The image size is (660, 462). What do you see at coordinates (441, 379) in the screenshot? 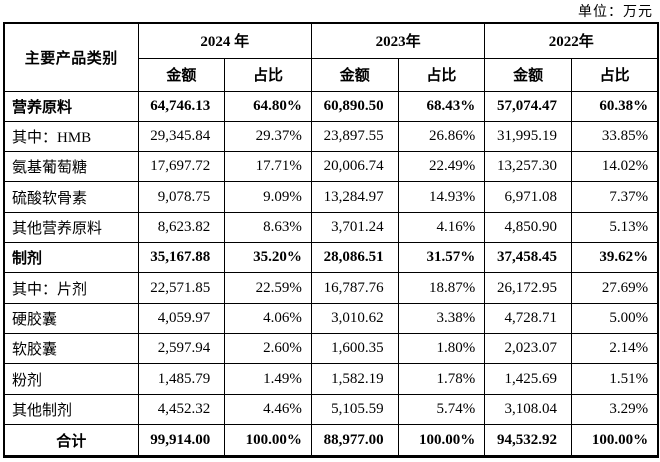
I see `ratio-cell: 1.78%` at bounding box center [441, 379].